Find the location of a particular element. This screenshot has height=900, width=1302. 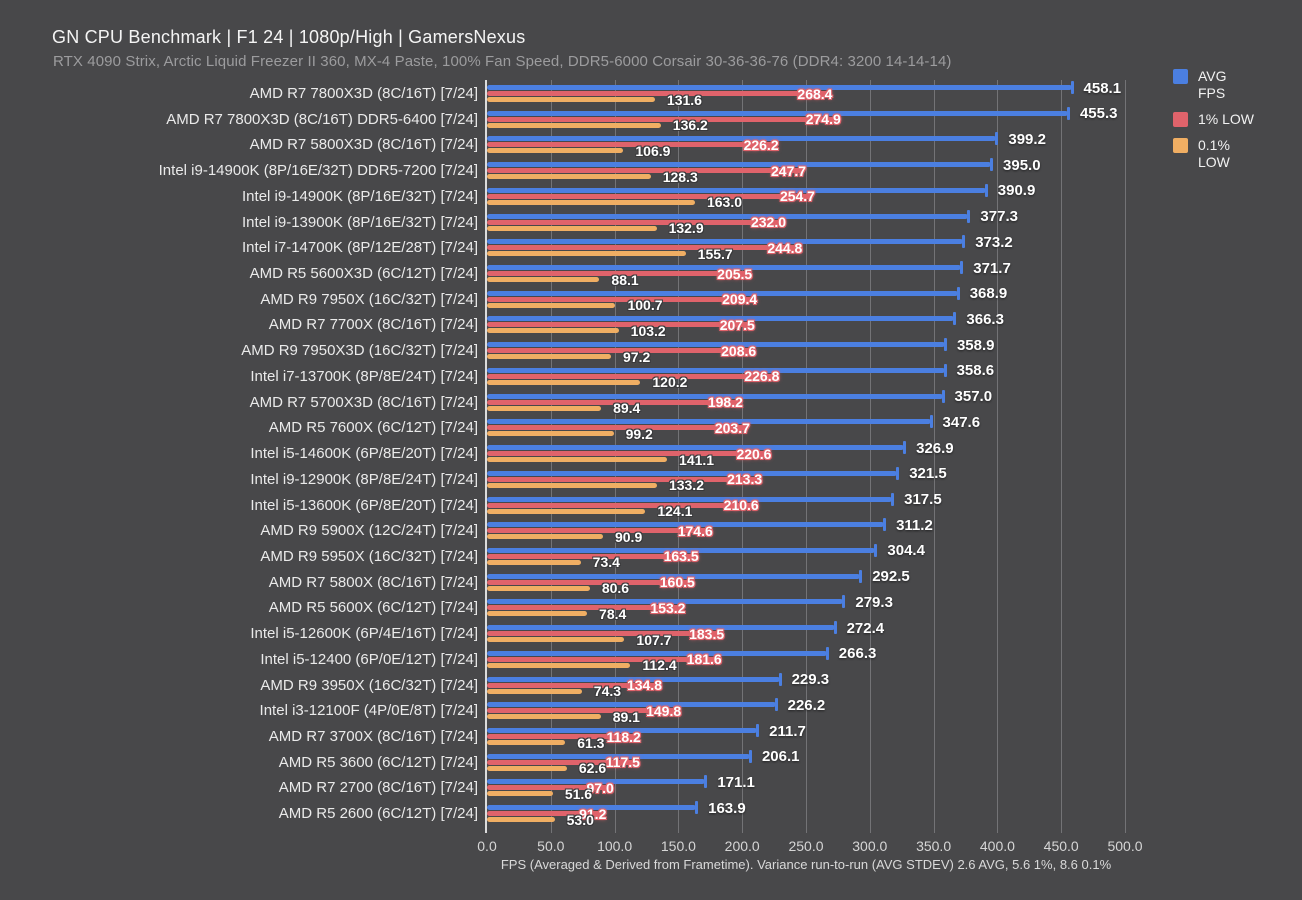

value-label-avg: 304.4 is located at coordinates (906, 551).